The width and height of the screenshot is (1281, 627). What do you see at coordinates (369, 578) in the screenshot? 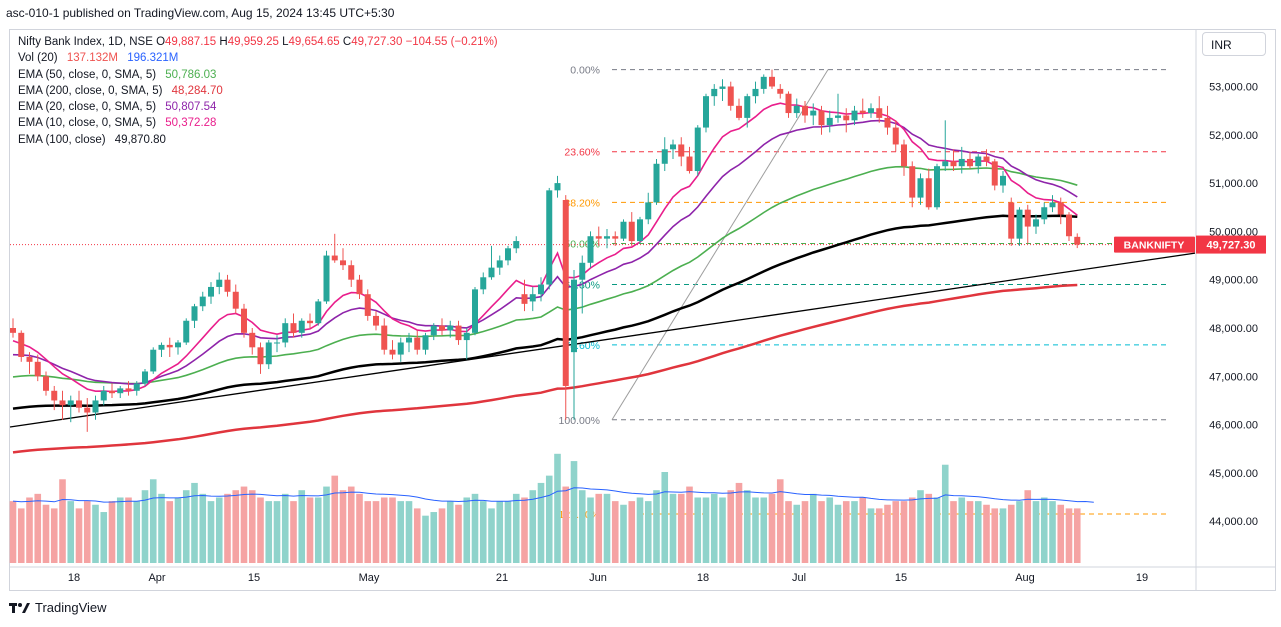
I see `time-tick-label: May` at bounding box center [369, 578].